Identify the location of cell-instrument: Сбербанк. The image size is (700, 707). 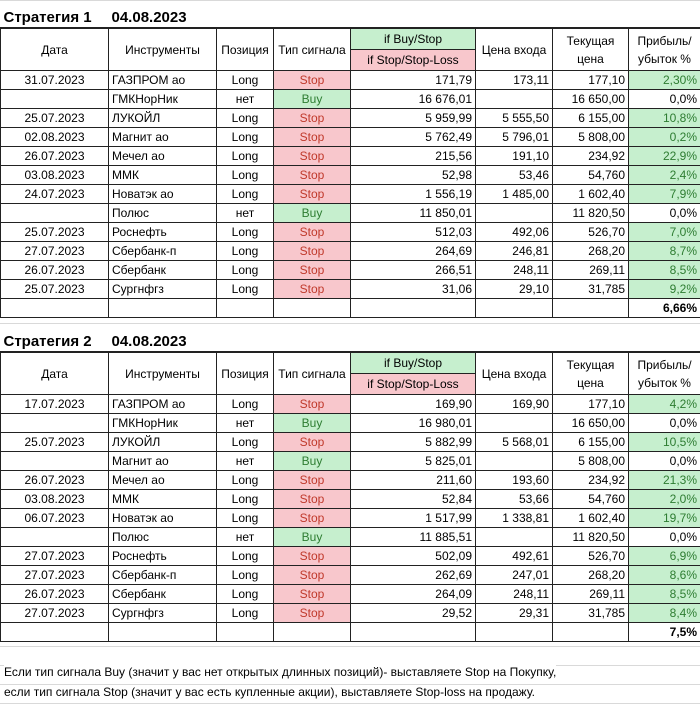
(162, 270).